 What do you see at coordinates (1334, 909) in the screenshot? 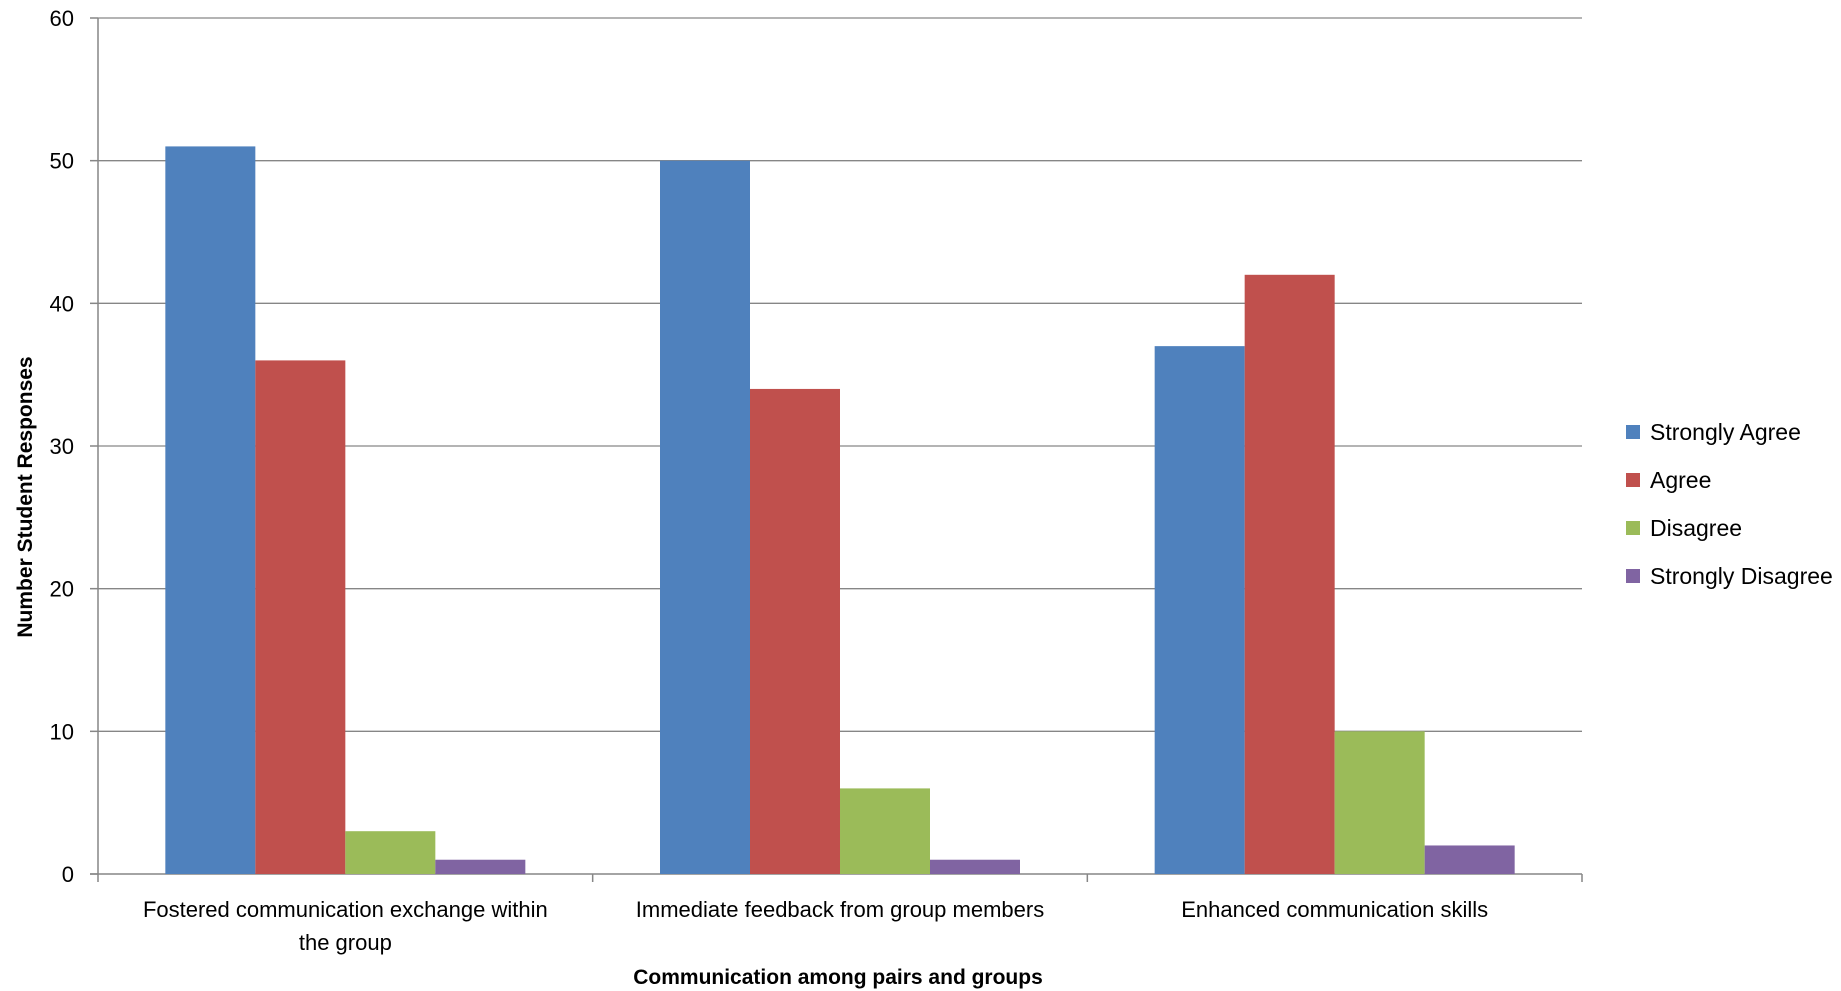
I see `category-label: Enhanced communication skills` at bounding box center [1334, 909].